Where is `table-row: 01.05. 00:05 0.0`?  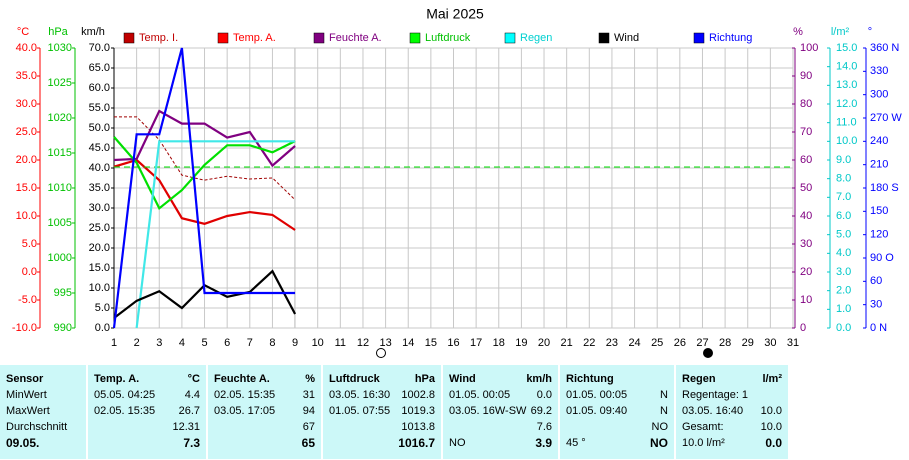
table-row: 01.05. 00:05 0.0 is located at coordinates (500, 395).